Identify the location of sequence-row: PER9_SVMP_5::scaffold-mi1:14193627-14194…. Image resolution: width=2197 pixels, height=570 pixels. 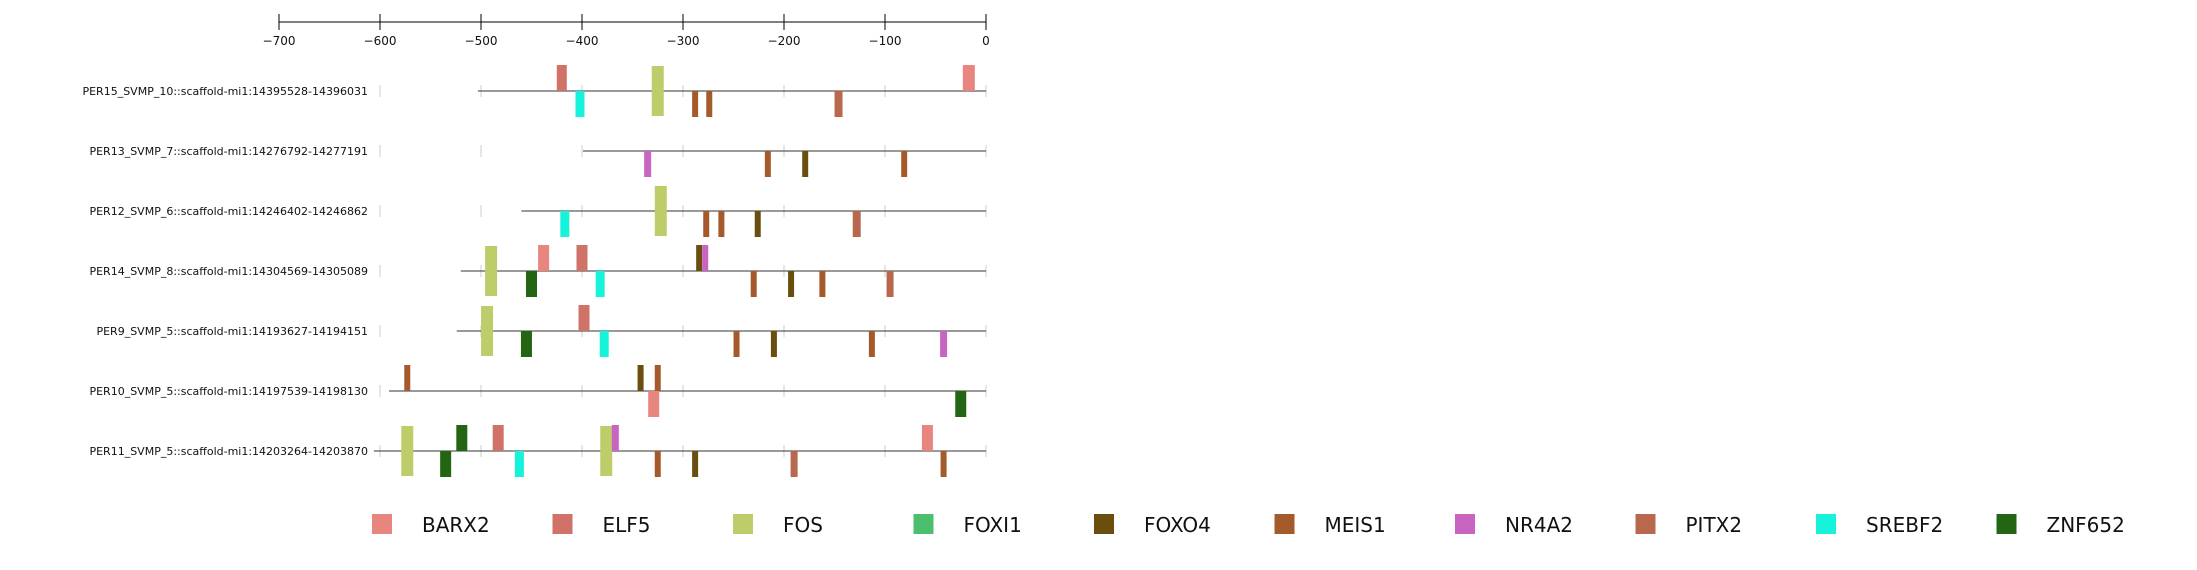
(541, 331).